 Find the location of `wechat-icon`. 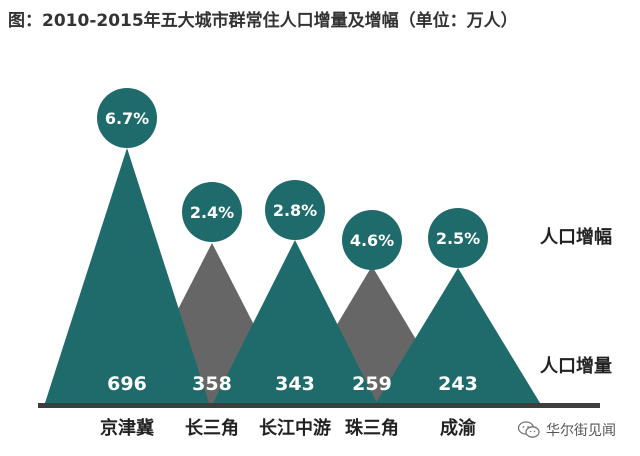

wechat-icon is located at coordinates (529, 429).